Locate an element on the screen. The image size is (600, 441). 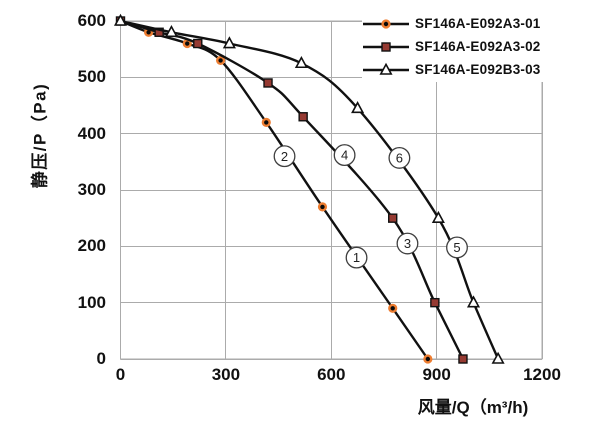
curve-label-number: 2 is located at coordinates (284, 156).